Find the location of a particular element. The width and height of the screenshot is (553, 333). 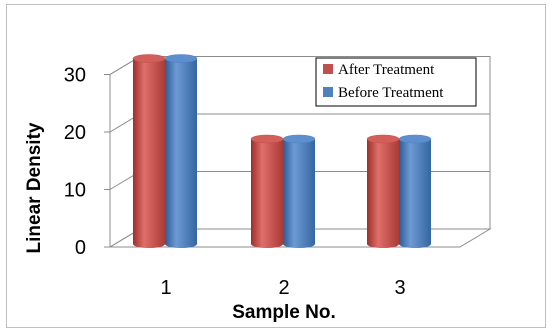

legend-label: Before Treatment is located at coordinates (391, 93).